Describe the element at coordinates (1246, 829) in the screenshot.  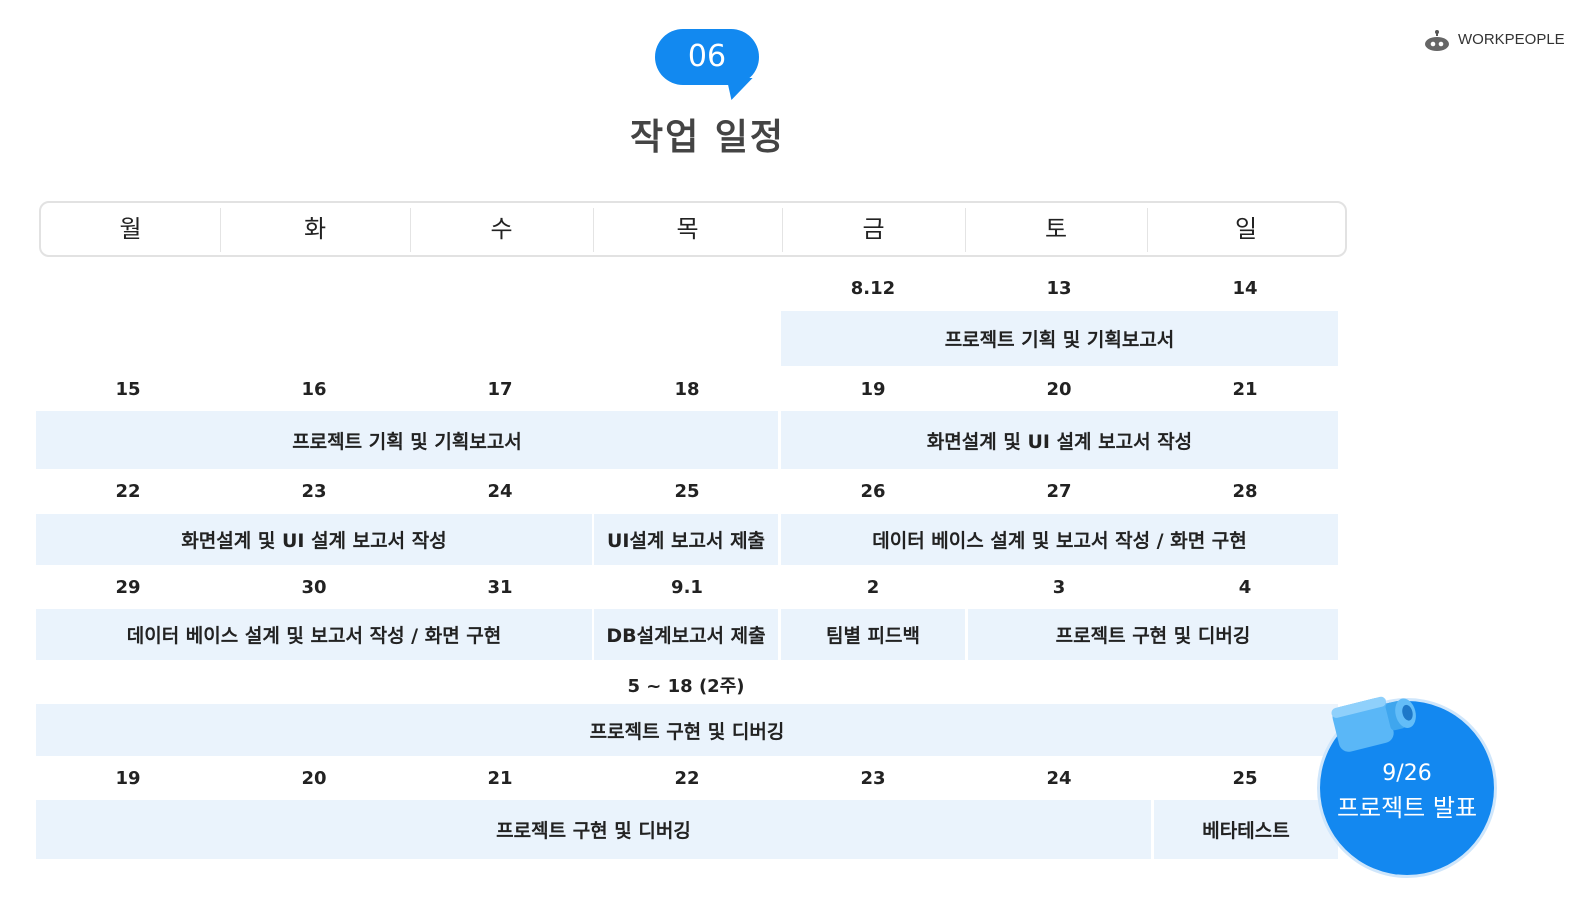
I see `task-band: 베타테스트` at that location.